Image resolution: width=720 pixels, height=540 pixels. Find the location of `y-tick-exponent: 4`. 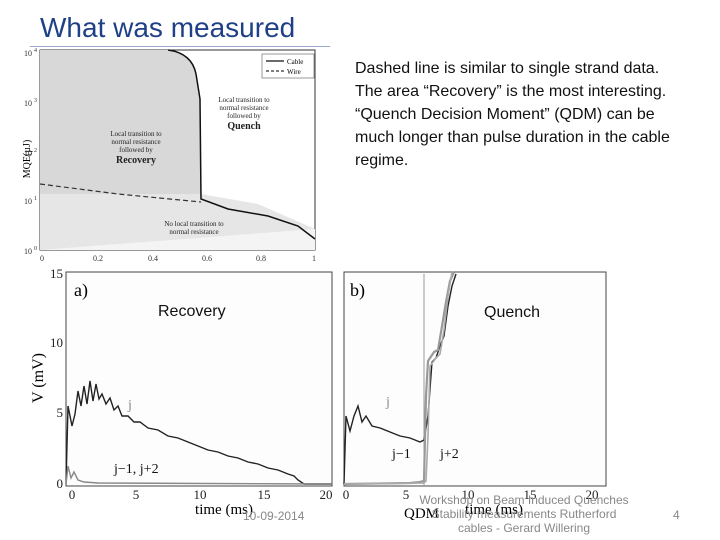

y-tick-exponent: 4 is located at coordinates (35, 51).